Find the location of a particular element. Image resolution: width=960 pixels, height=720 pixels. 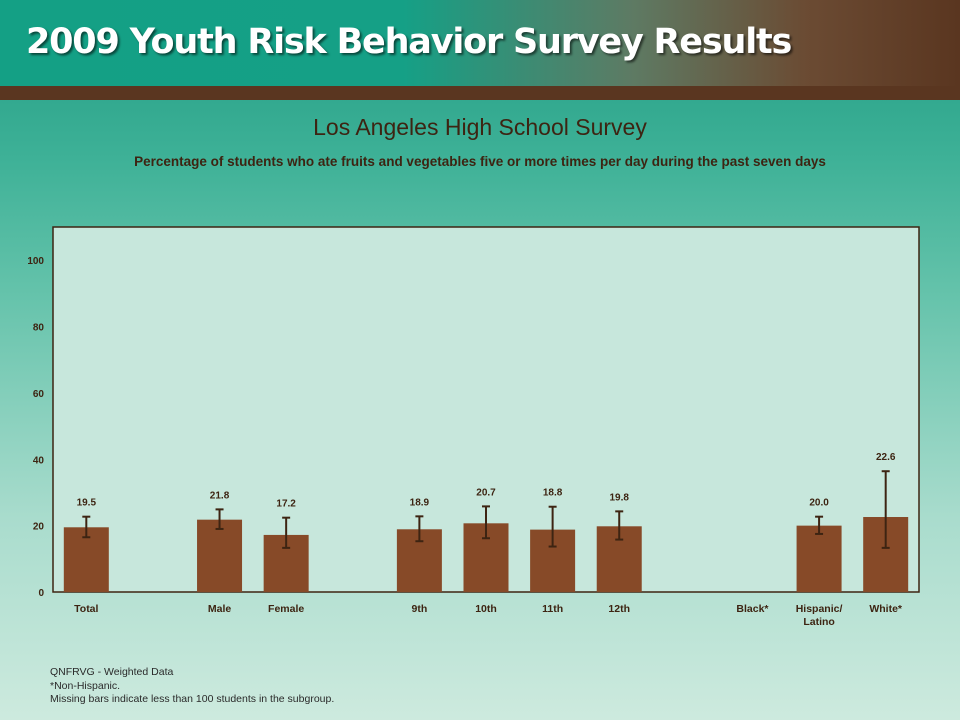

footnote-data-source: QNFRVG - Weighted Data is located at coordinates (112, 672).